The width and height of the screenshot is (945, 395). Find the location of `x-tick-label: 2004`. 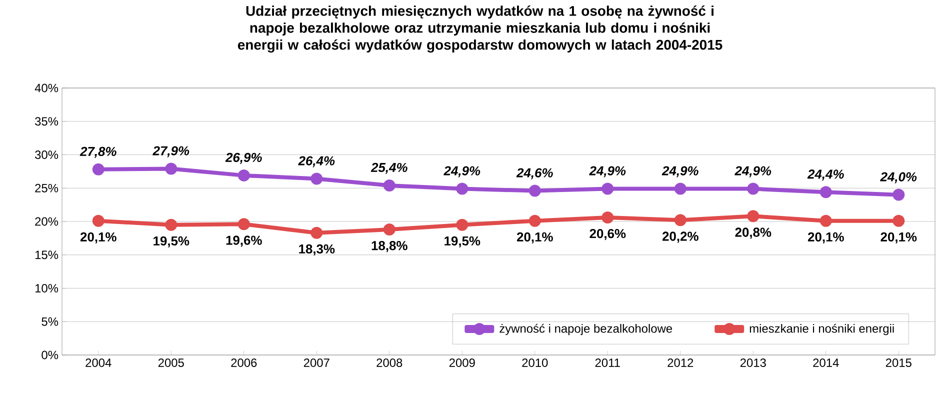

x-tick-label: 2004 is located at coordinates (99, 362).